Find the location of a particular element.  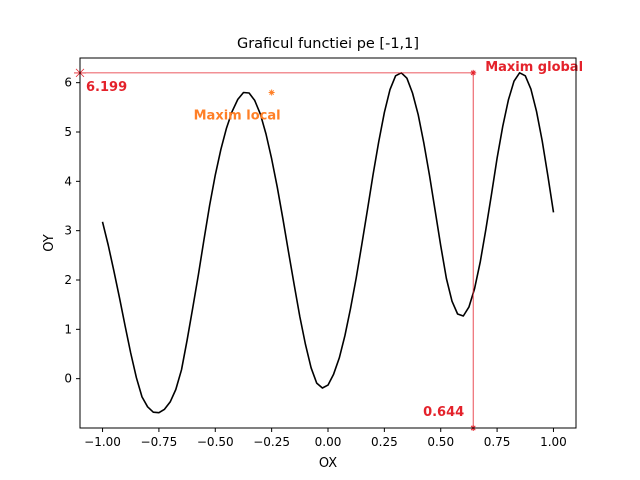

x-tick-label: −0.75 is located at coordinates (159, 442).